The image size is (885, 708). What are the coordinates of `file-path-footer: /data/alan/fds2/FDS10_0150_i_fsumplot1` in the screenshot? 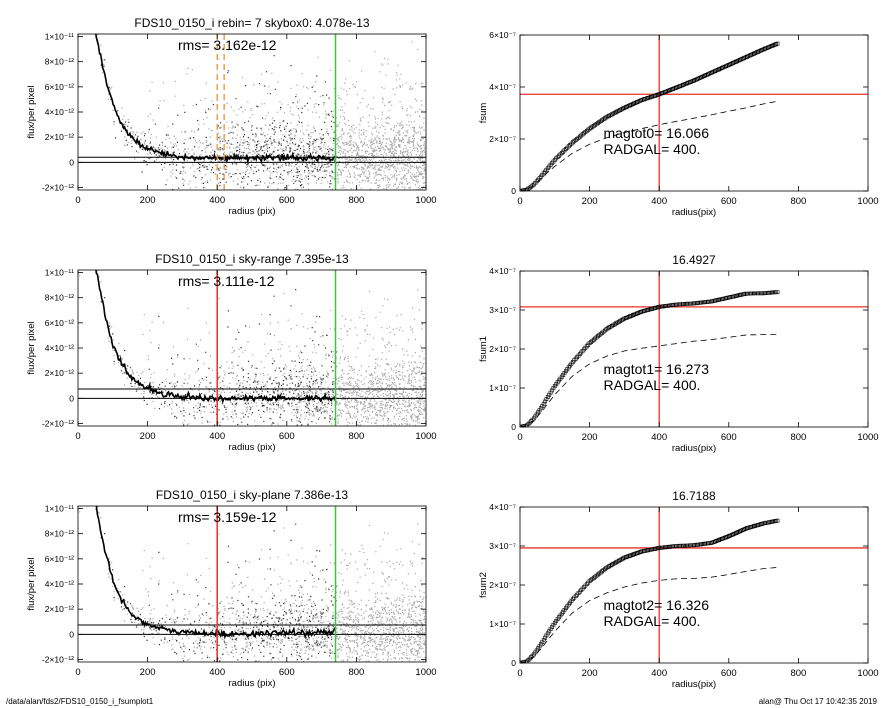 It's located at (80, 701).